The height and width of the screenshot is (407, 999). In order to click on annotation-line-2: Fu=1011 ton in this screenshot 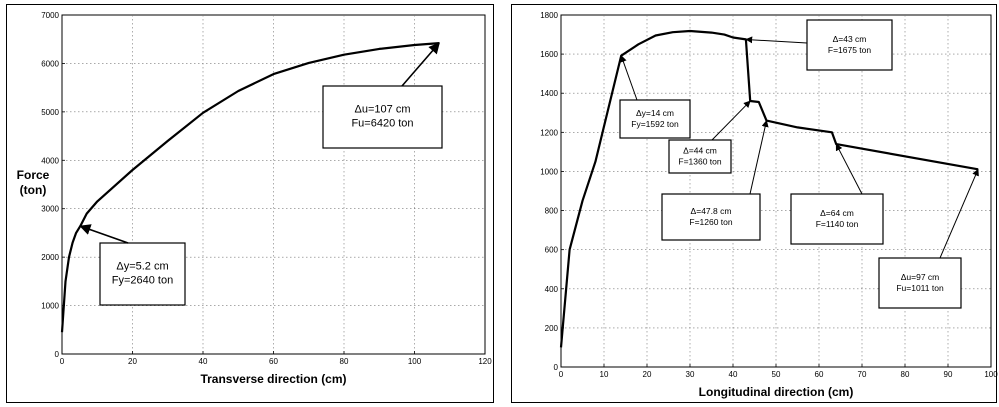, I will do `click(920, 288)`.